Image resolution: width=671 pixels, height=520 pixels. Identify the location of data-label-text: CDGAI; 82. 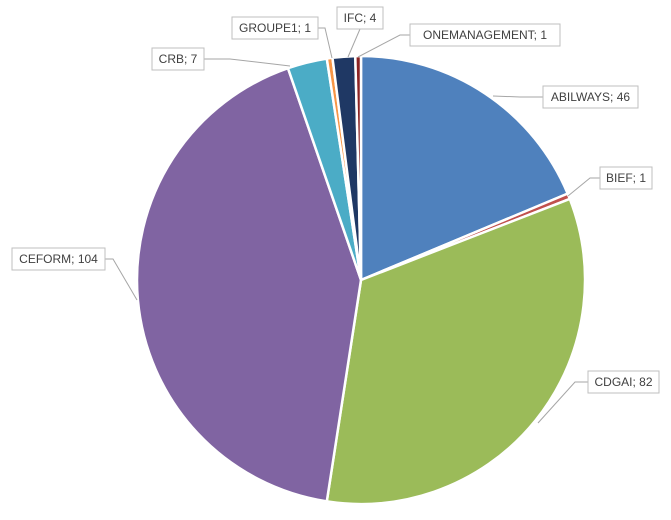
(623, 382).